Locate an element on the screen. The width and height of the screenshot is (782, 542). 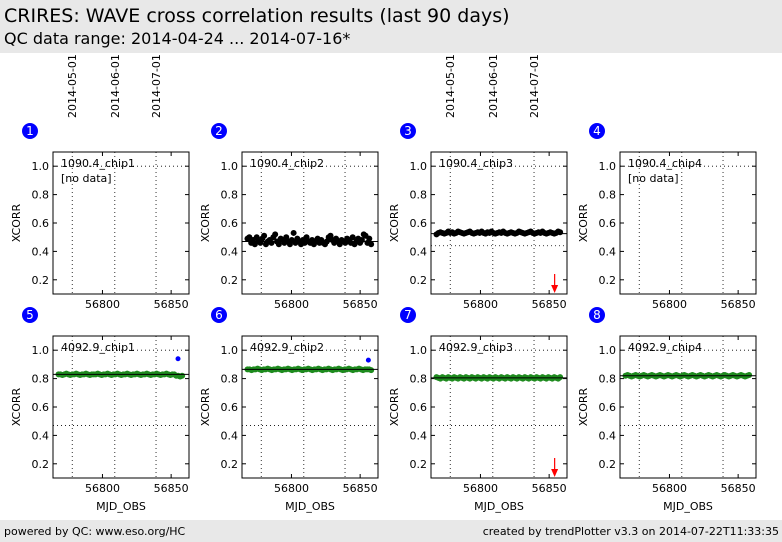
panel-badge-number: 7 is located at coordinates (408, 315).